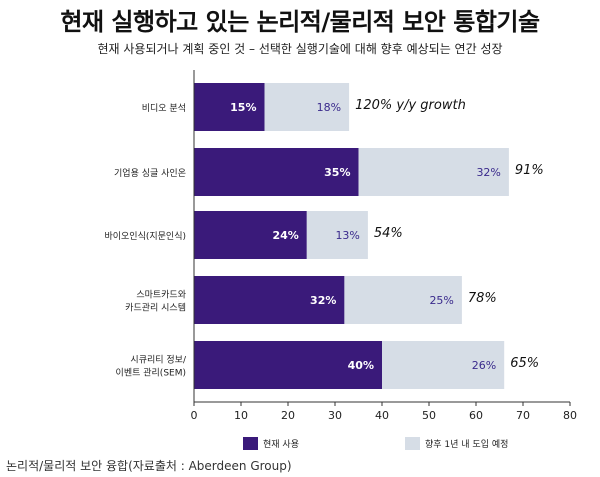 The width and height of the screenshot is (600, 477). Describe the element at coordinates (250, 443) in the screenshot. I see `legend-swatch-current` at that location.